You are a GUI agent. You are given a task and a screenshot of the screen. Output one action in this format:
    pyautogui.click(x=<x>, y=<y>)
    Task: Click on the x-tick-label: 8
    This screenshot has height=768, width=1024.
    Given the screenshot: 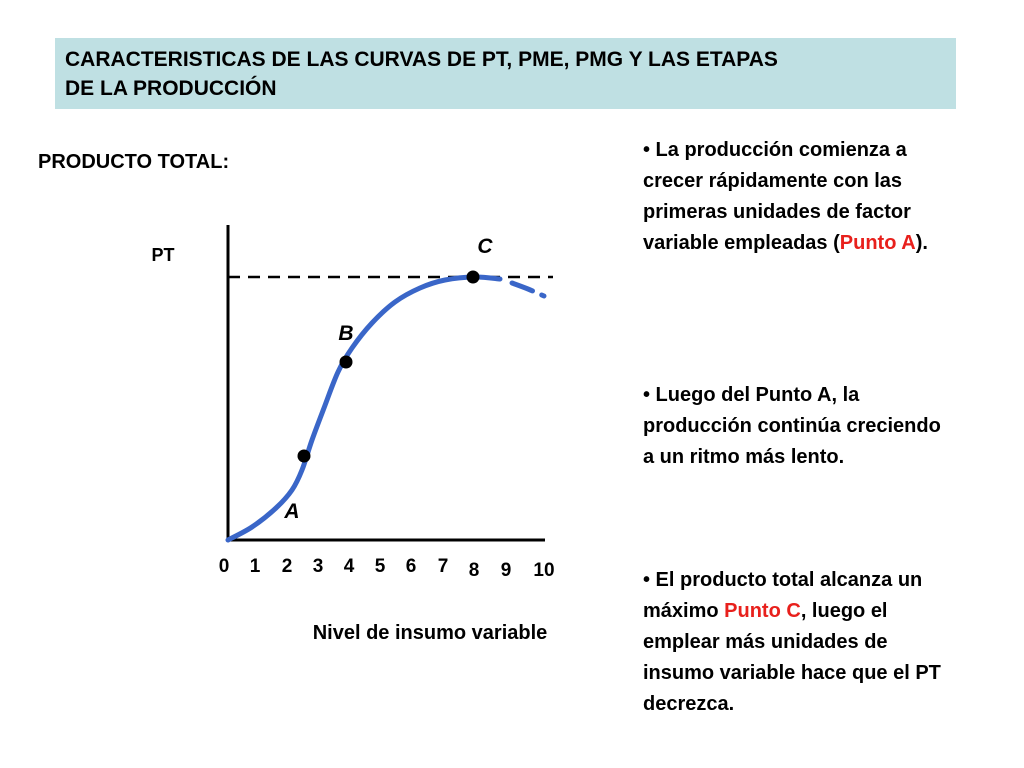 What is the action you would take?
    pyautogui.click(x=474, y=570)
    